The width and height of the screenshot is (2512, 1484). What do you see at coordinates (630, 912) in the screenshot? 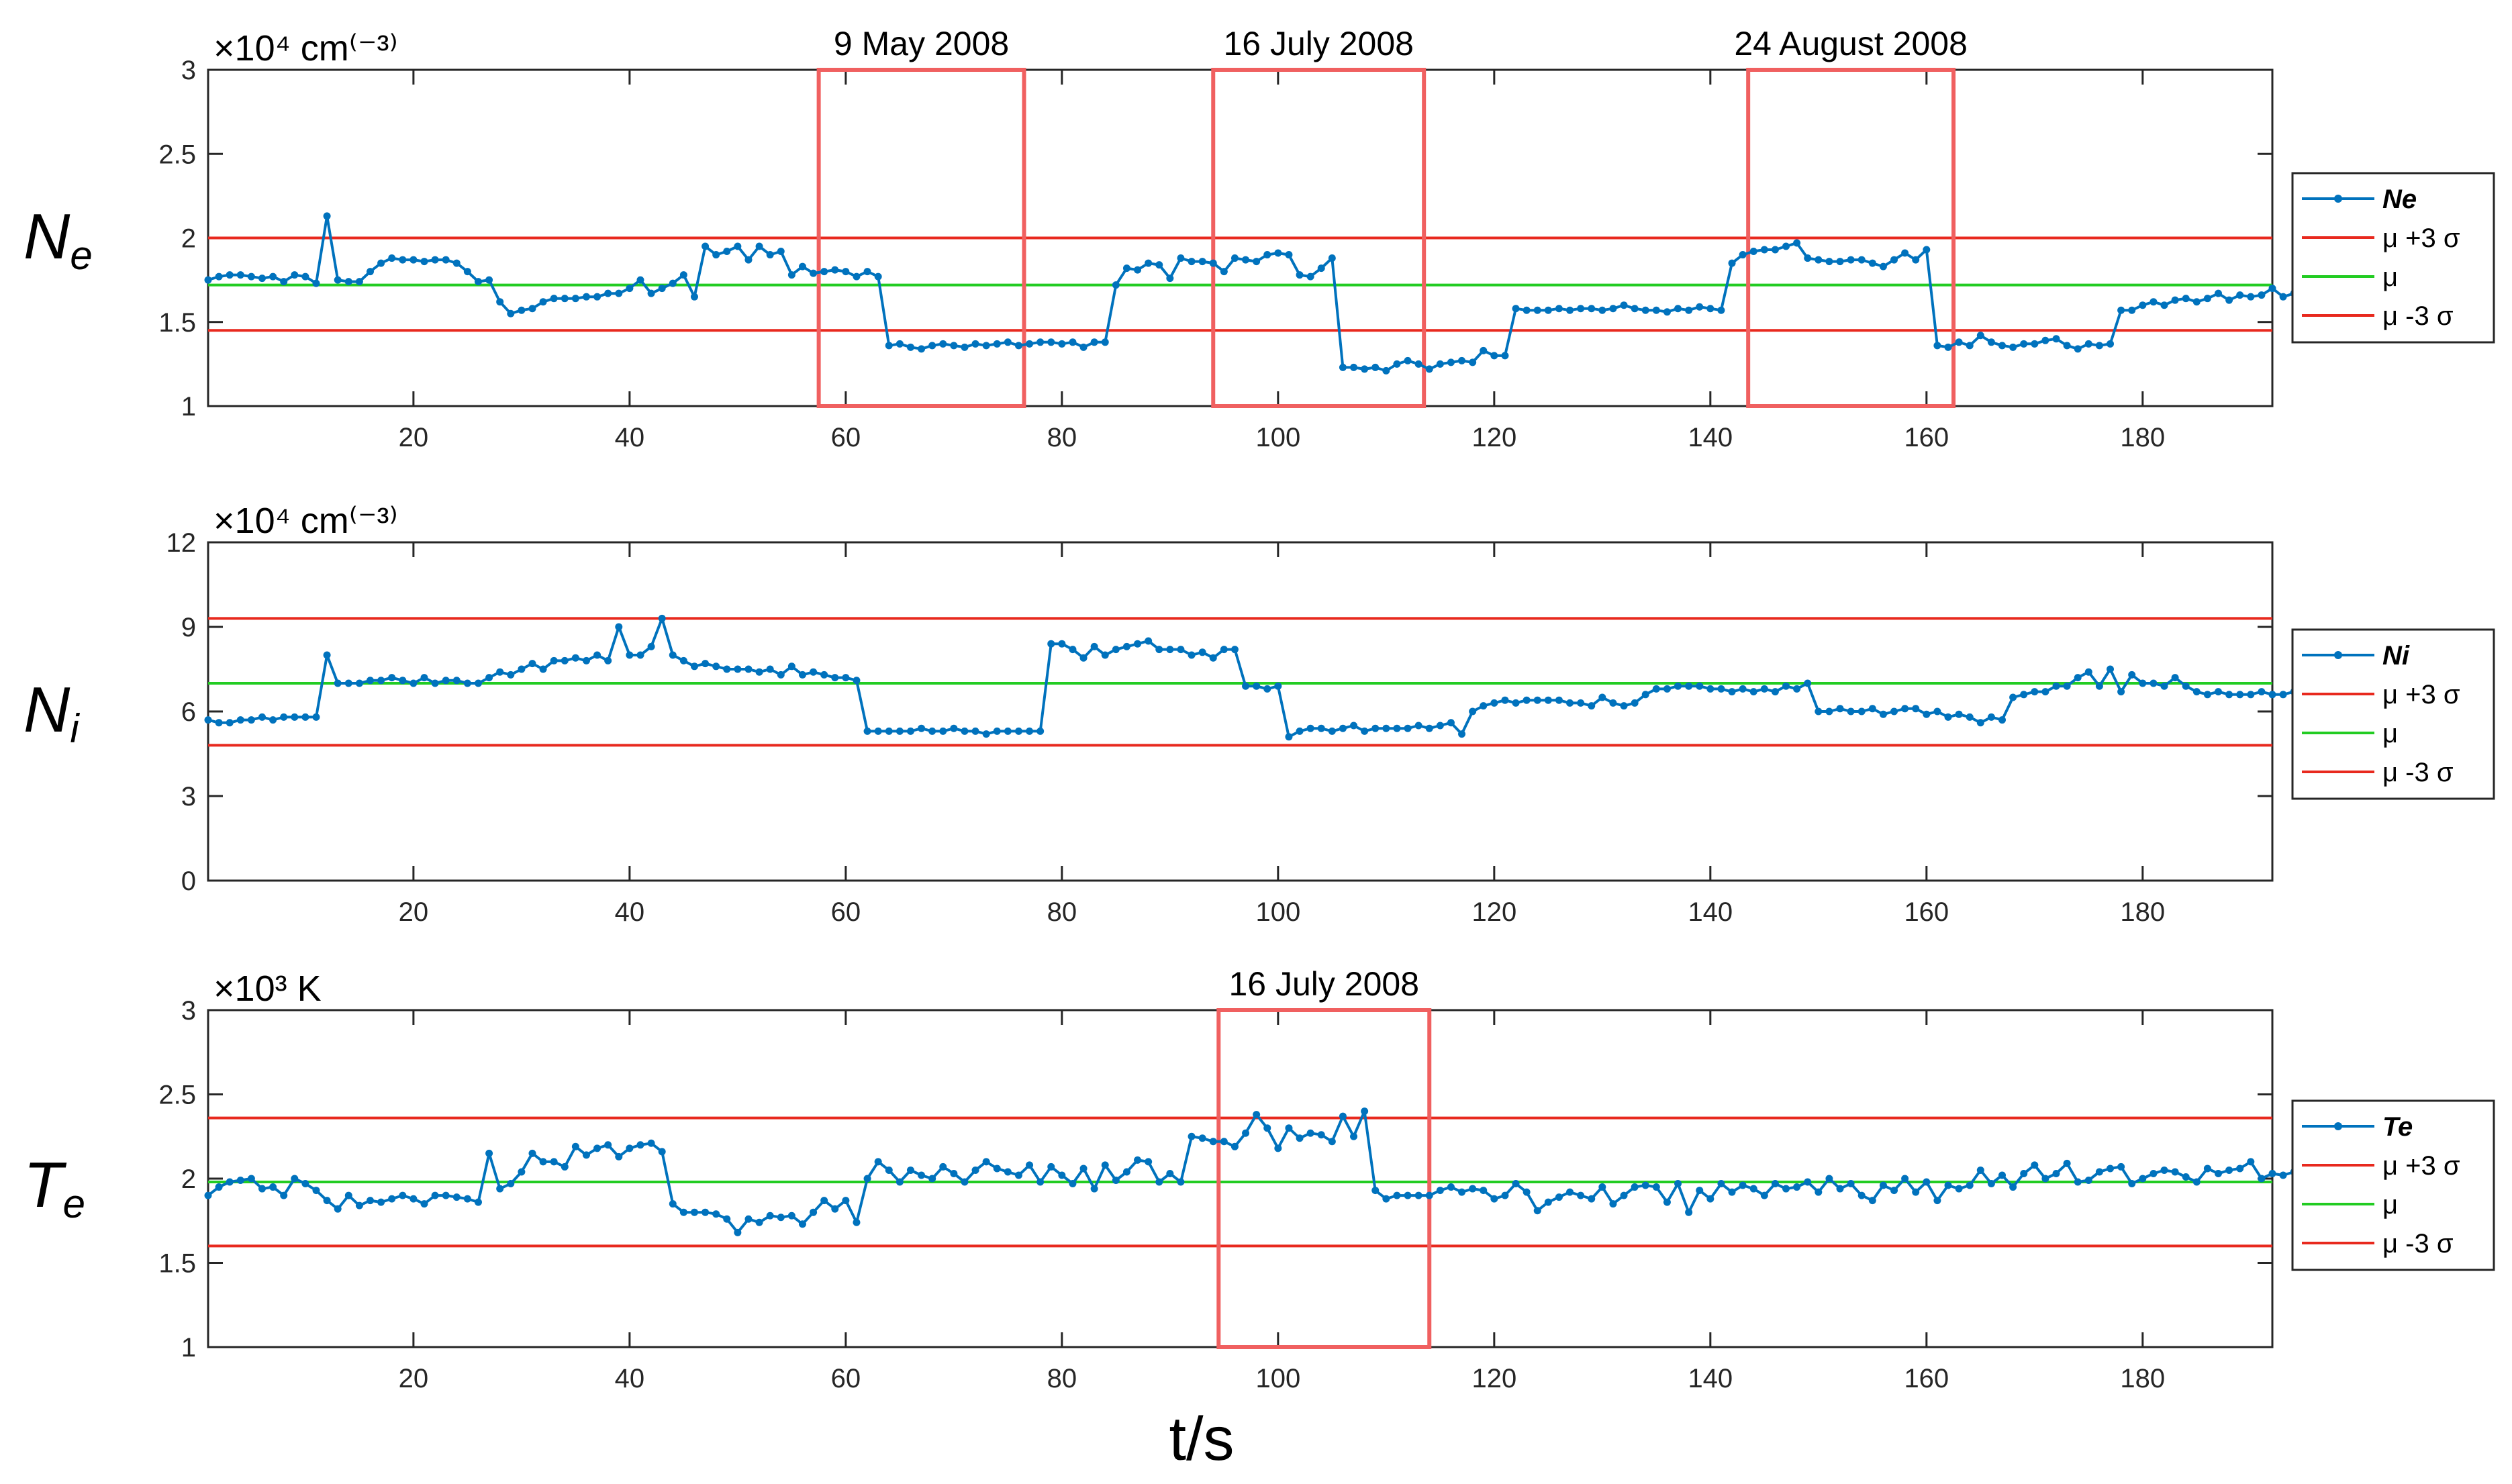
I see `x-tick-label: 40` at bounding box center [630, 912].